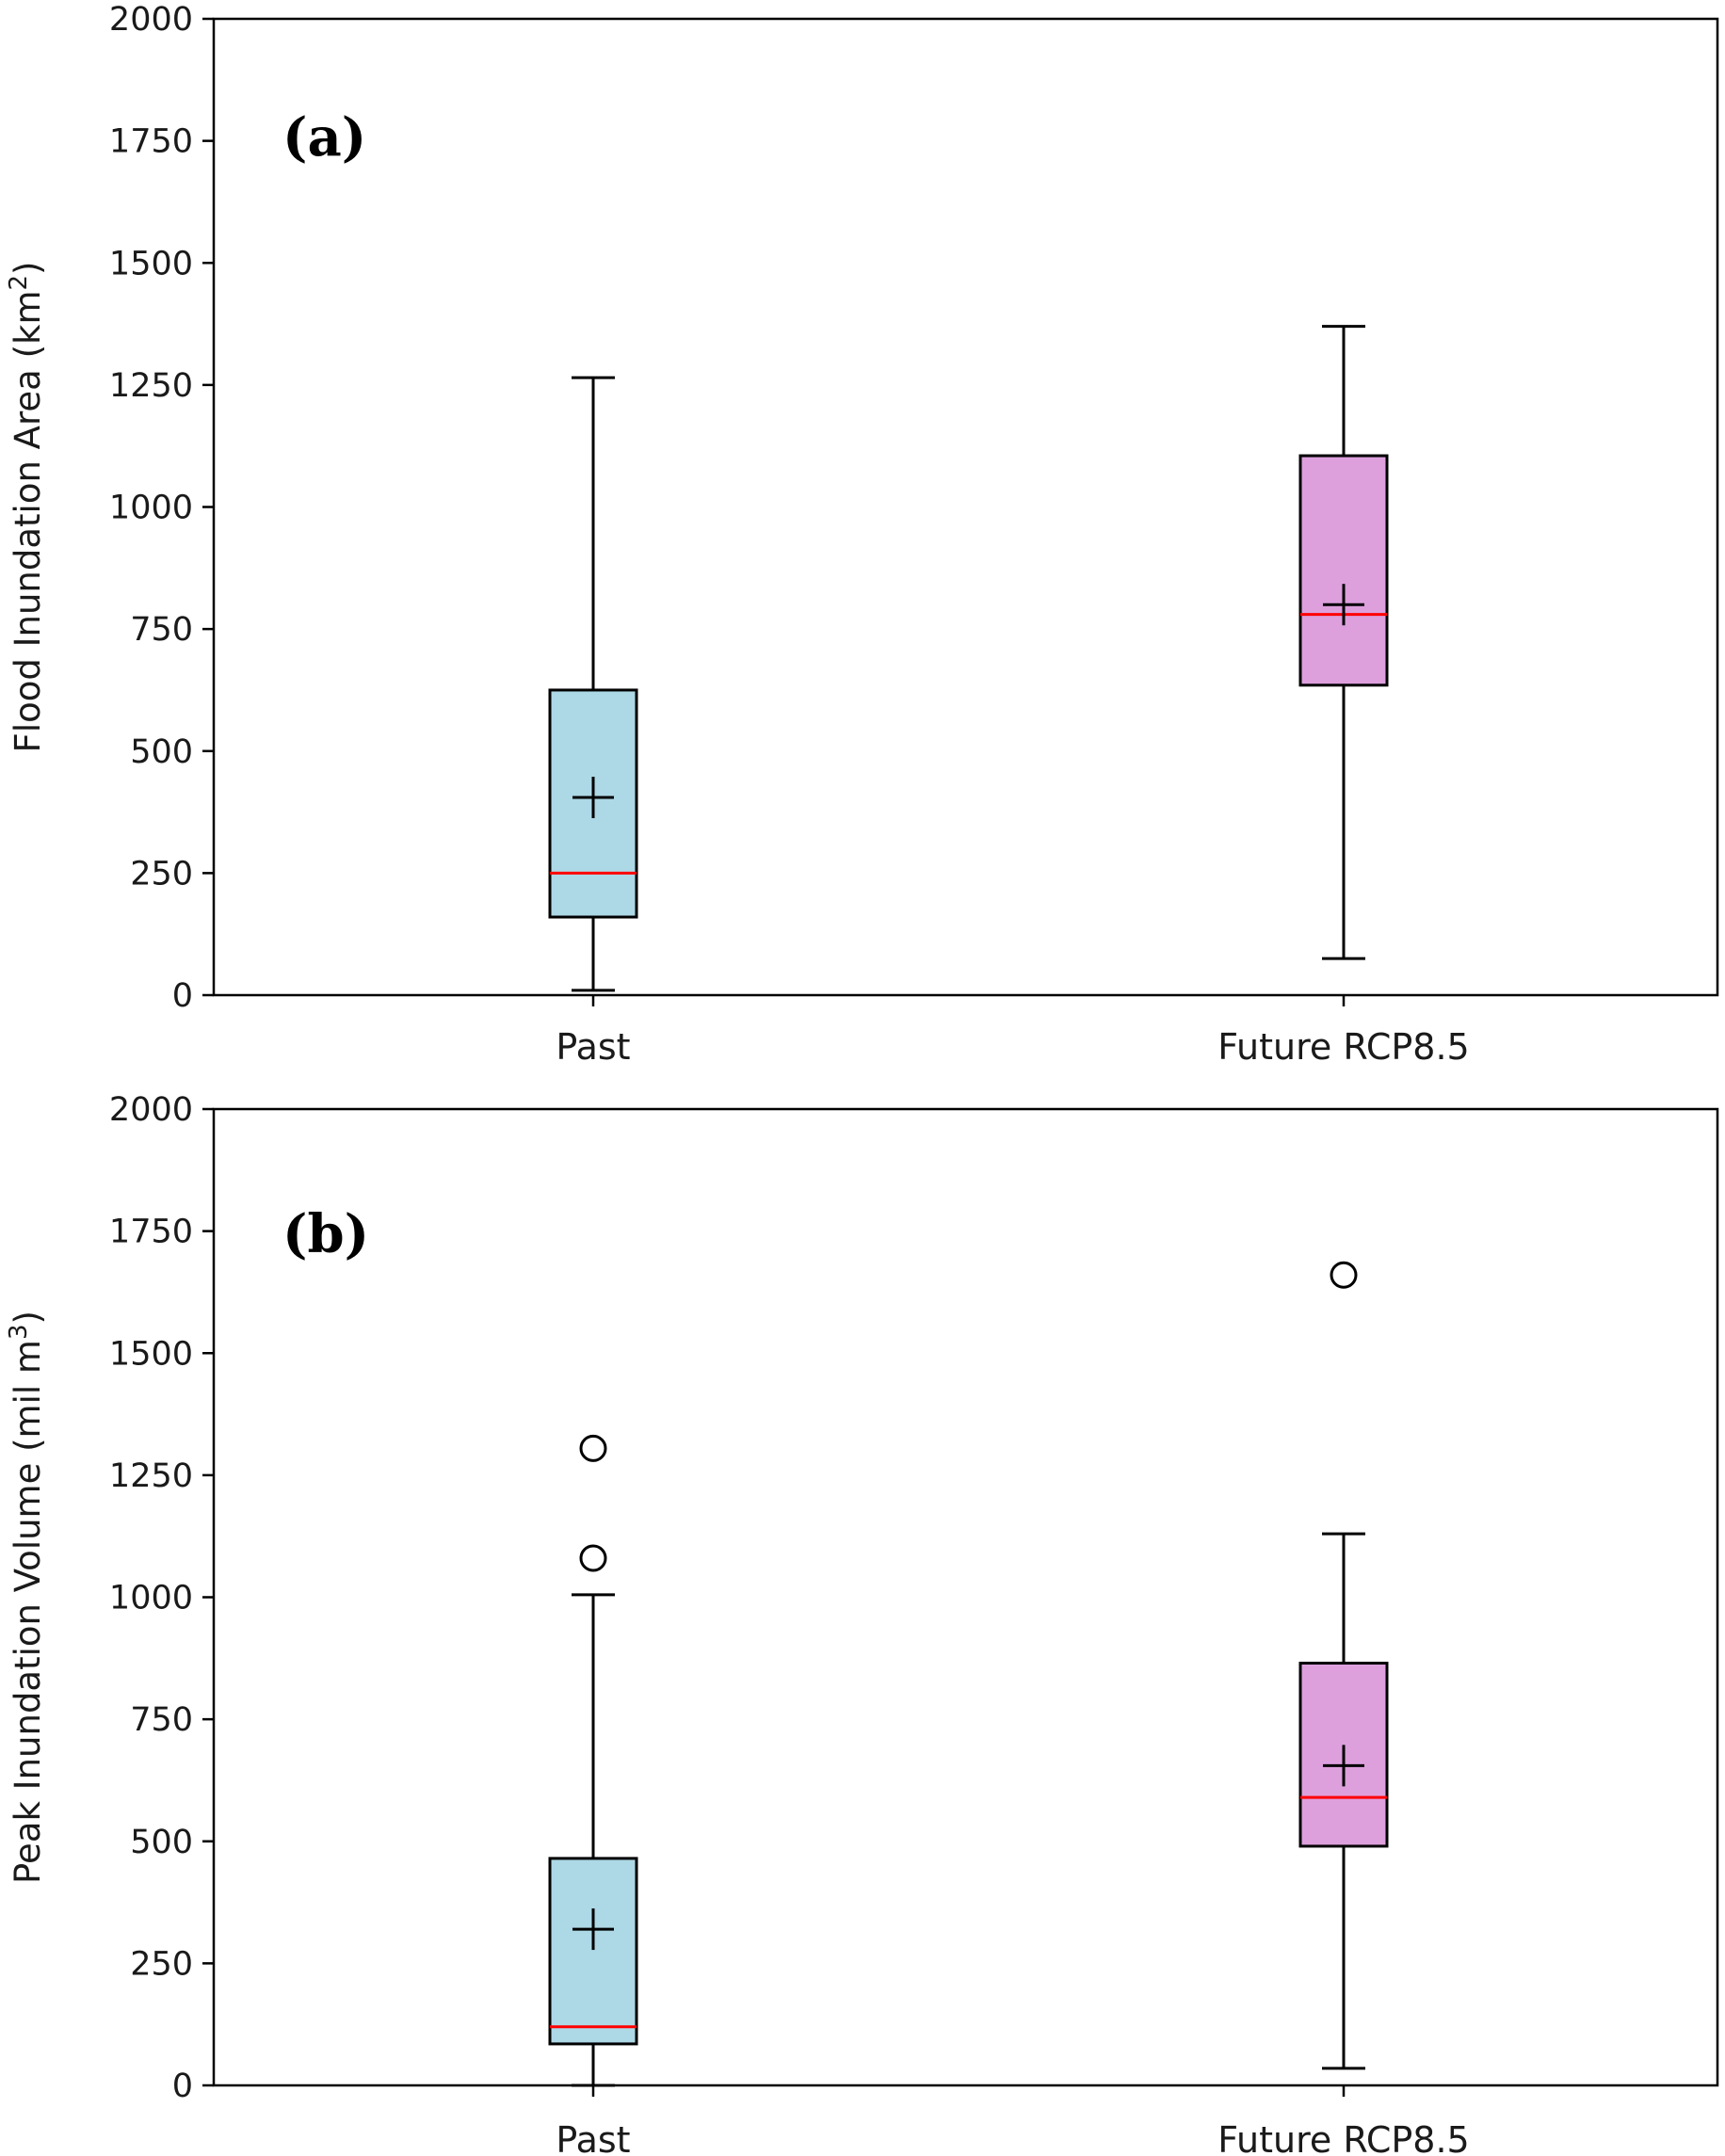  What do you see at coordinates (324, 137) in the screenshot?
I see `panel-label: (a)` at bounding box center [324, 137].